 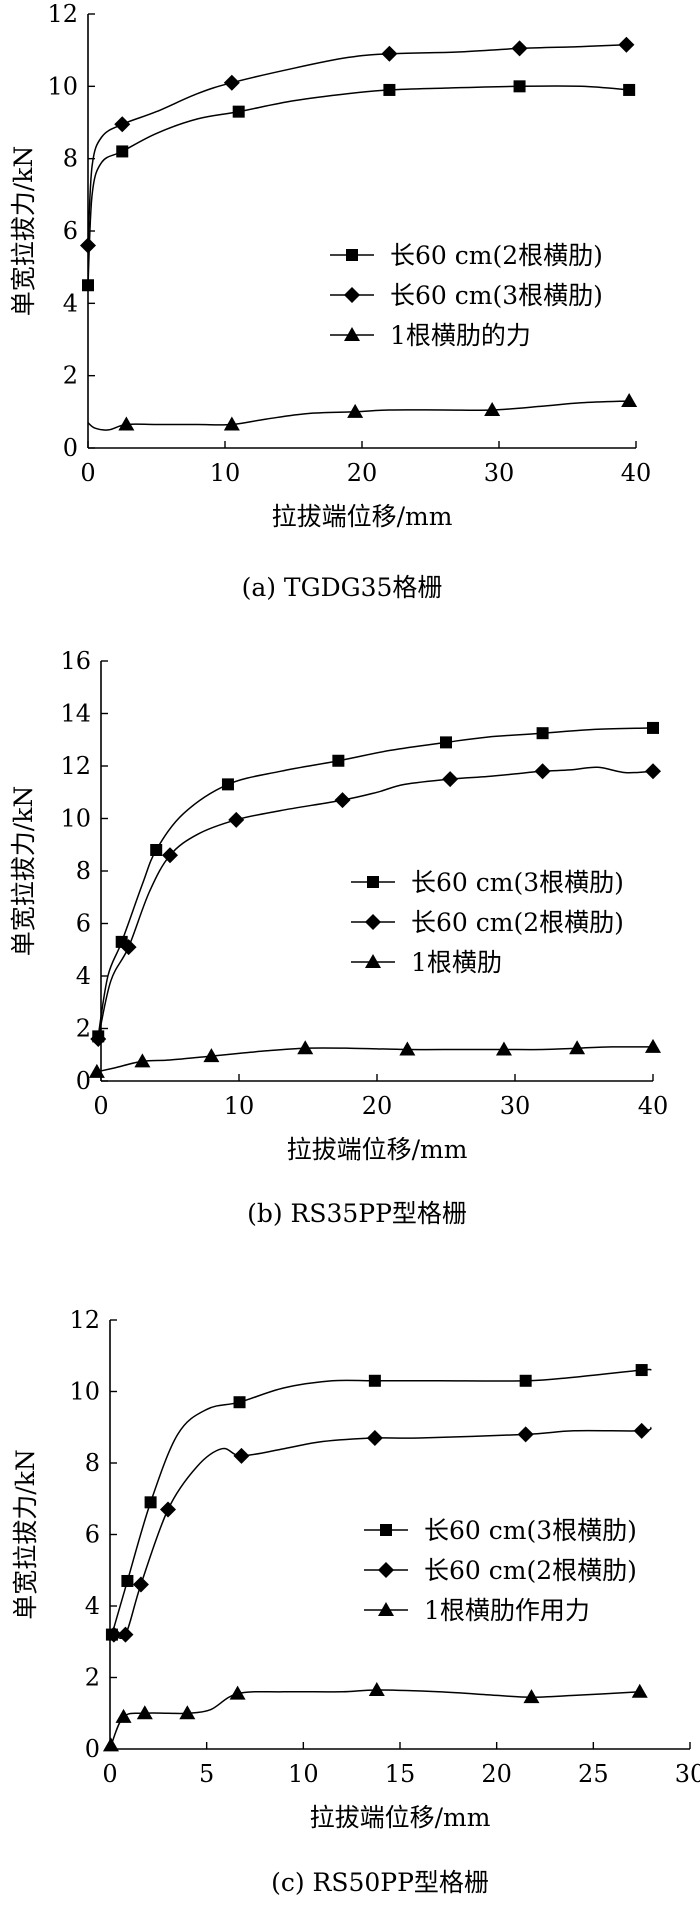 I want to click on legend-item: 1根横肋, so click(x=426, y=962).